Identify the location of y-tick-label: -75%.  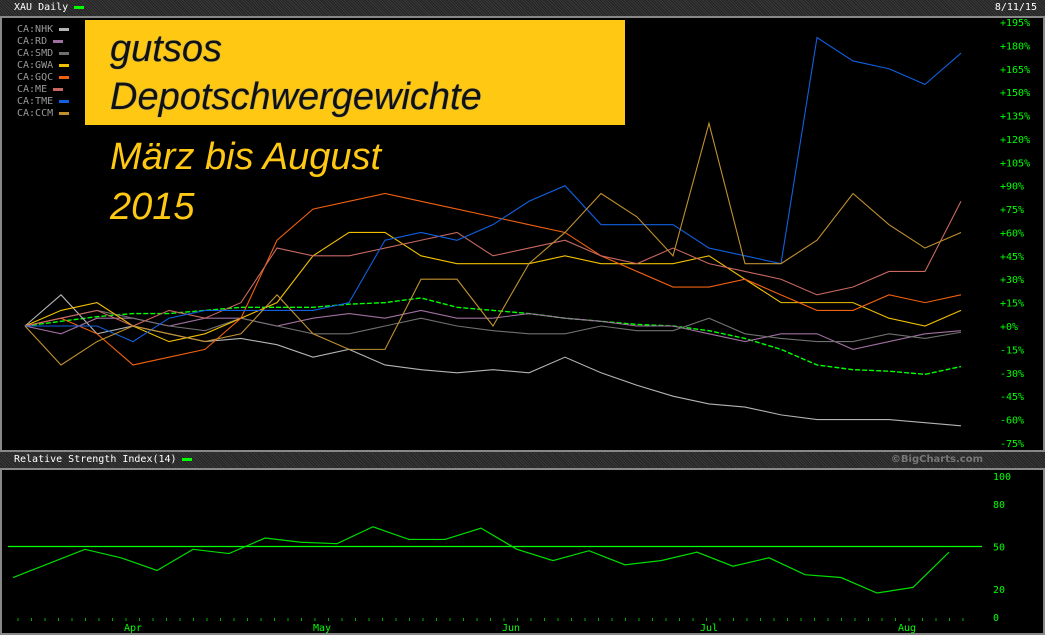
(1012, 444).